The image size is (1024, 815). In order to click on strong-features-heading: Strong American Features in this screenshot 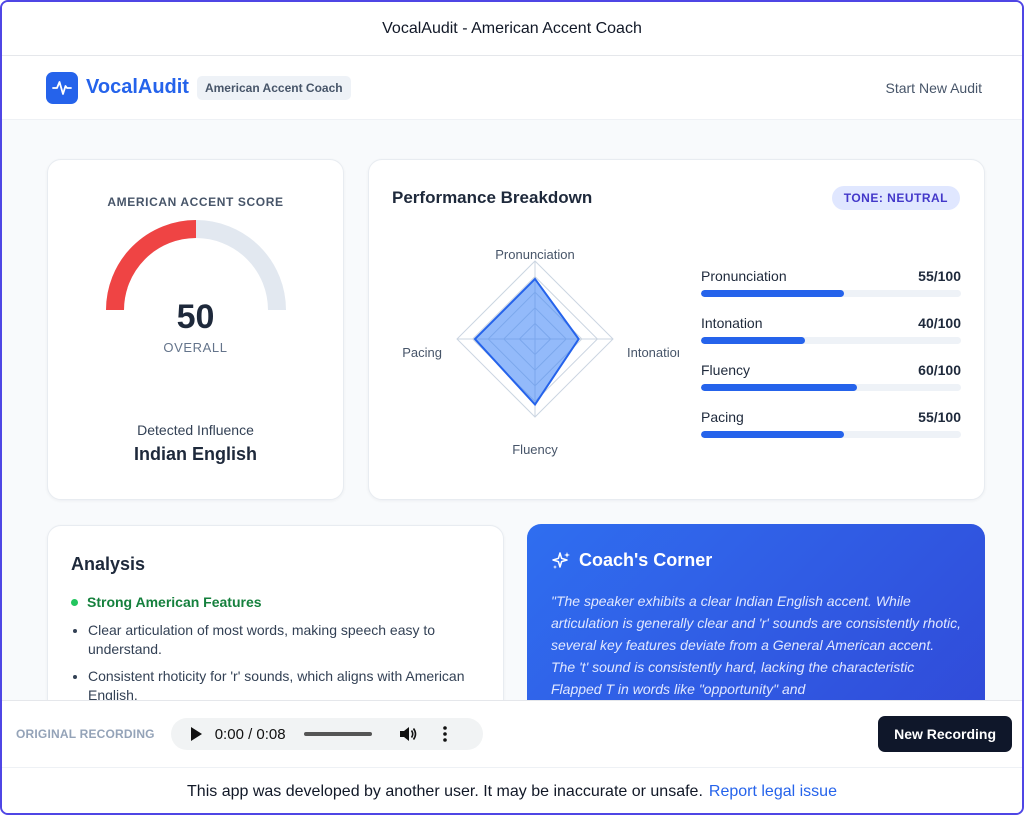, I will do `click(166, 602)`.